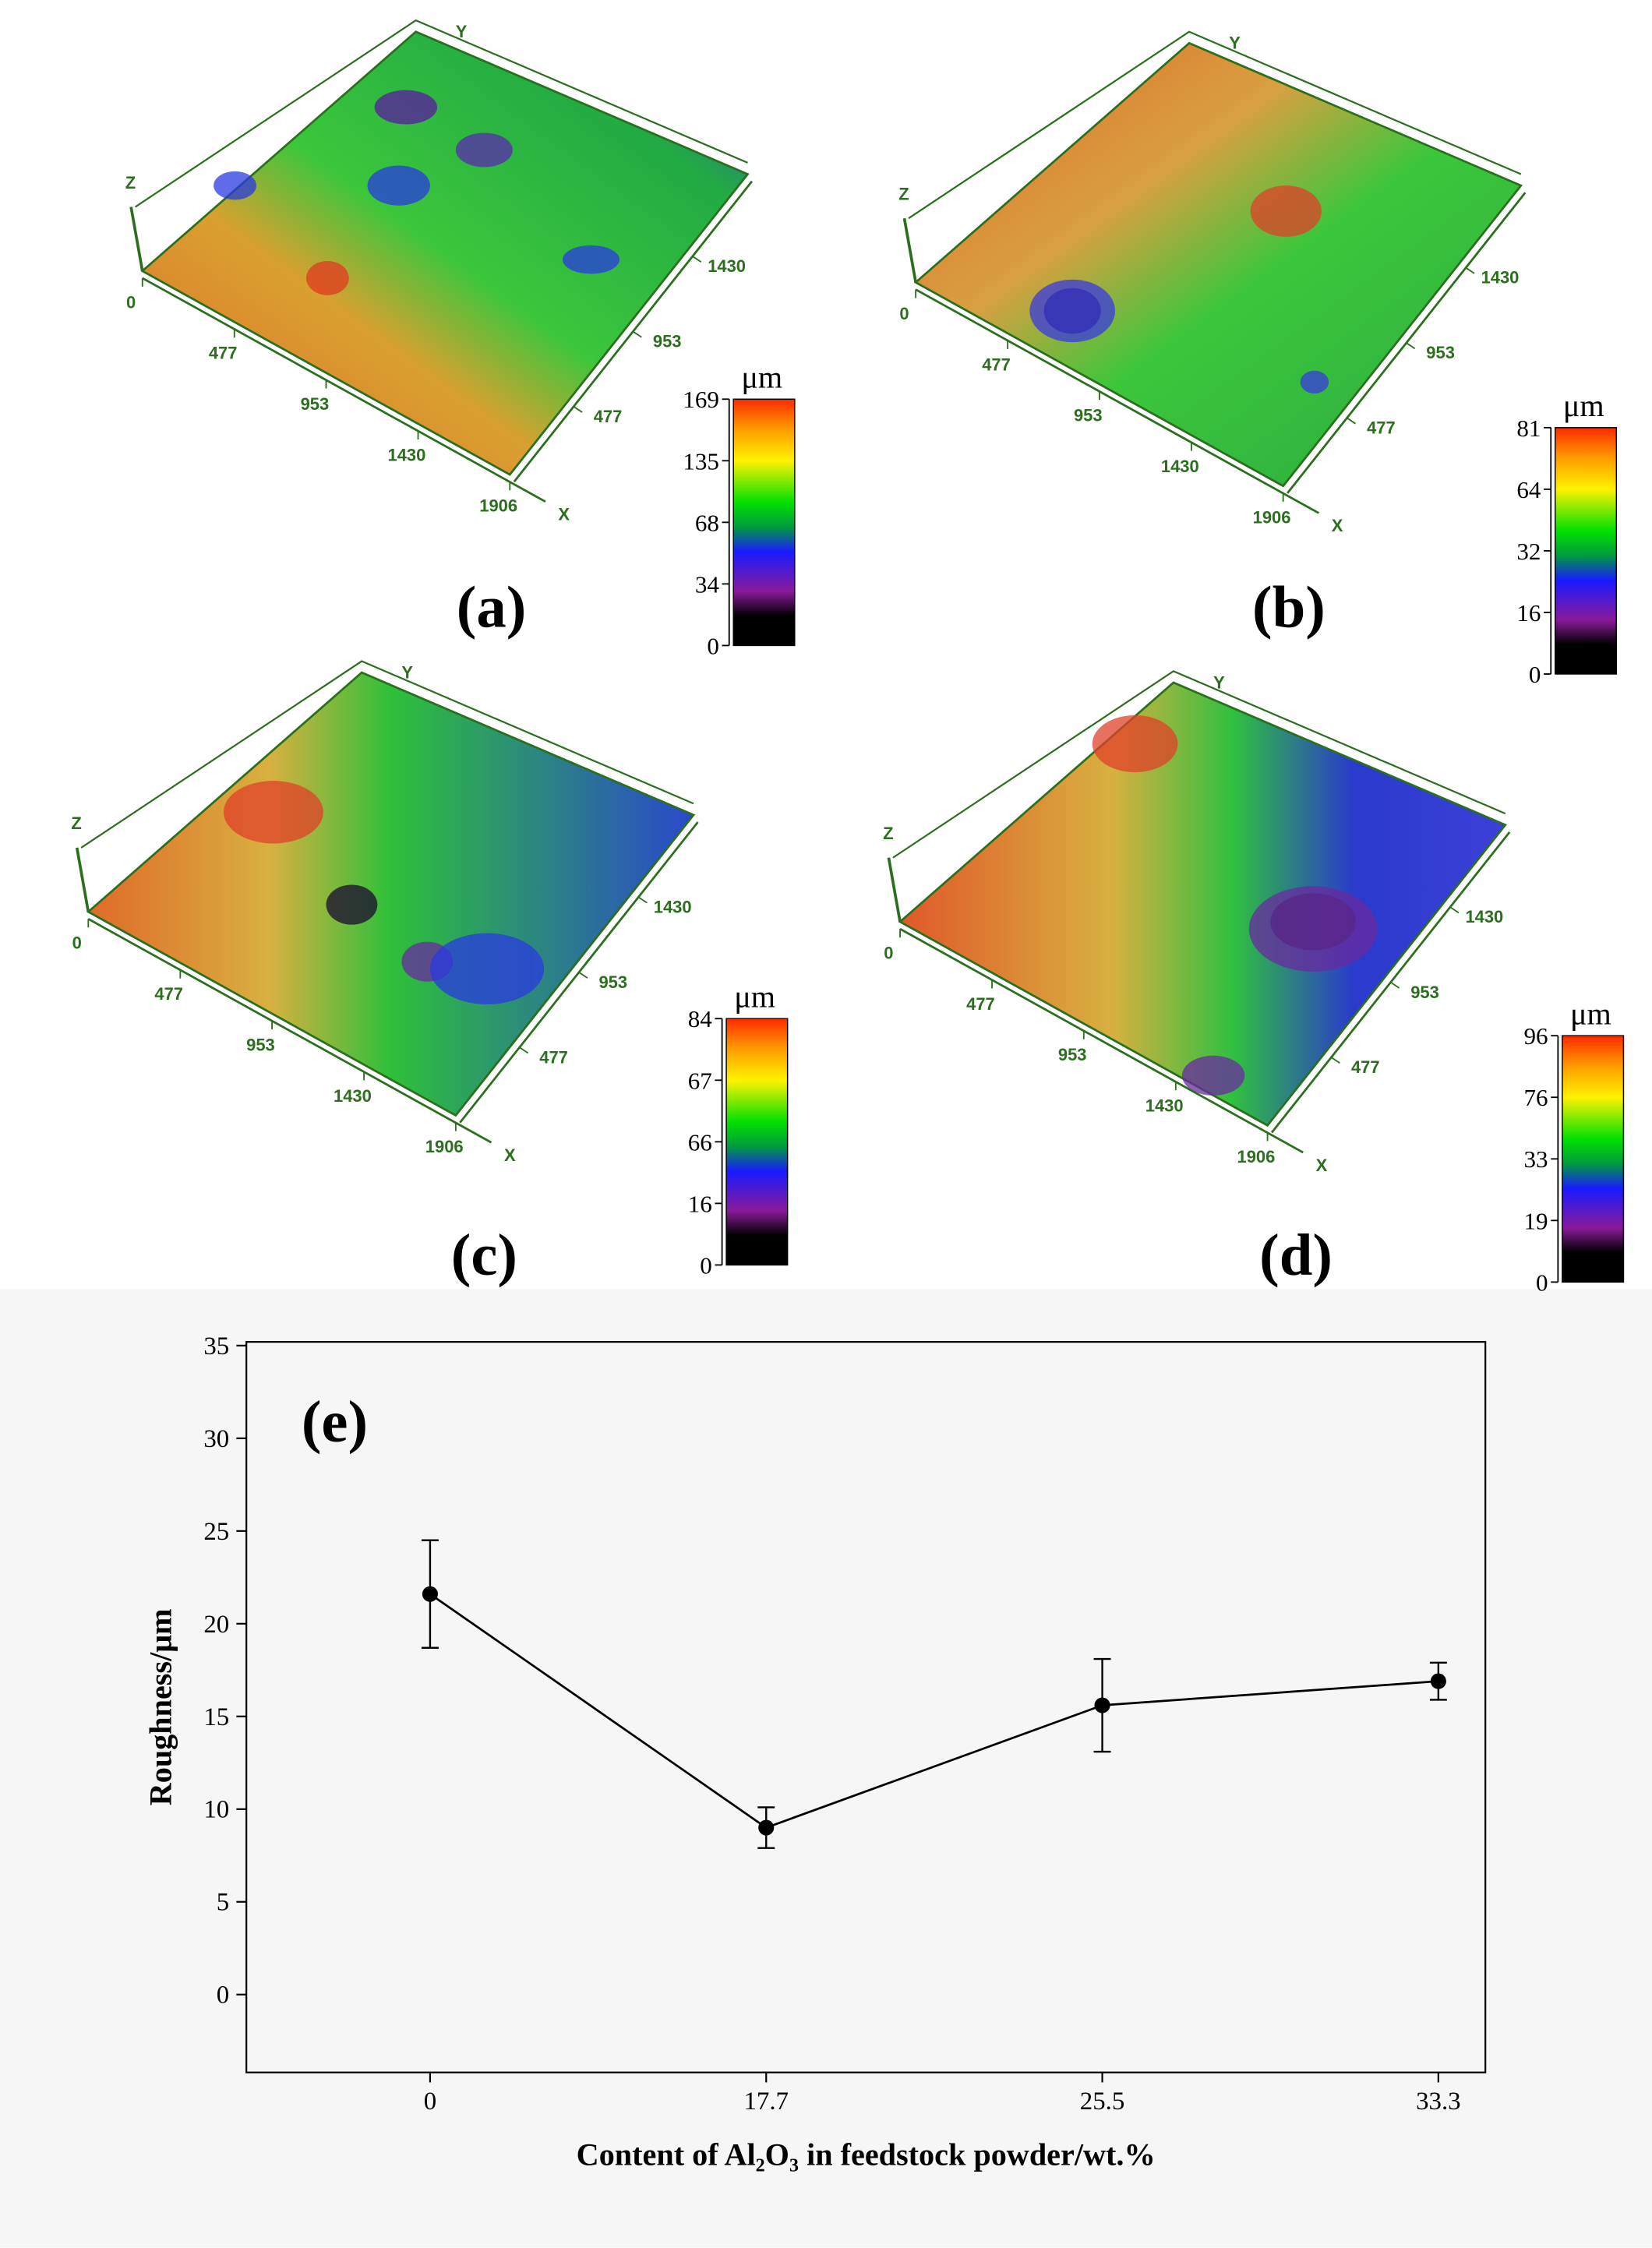  Describe the element at coordinates (1529, 551) in the screenshot. I see `colorbar-label: 32` at that location.